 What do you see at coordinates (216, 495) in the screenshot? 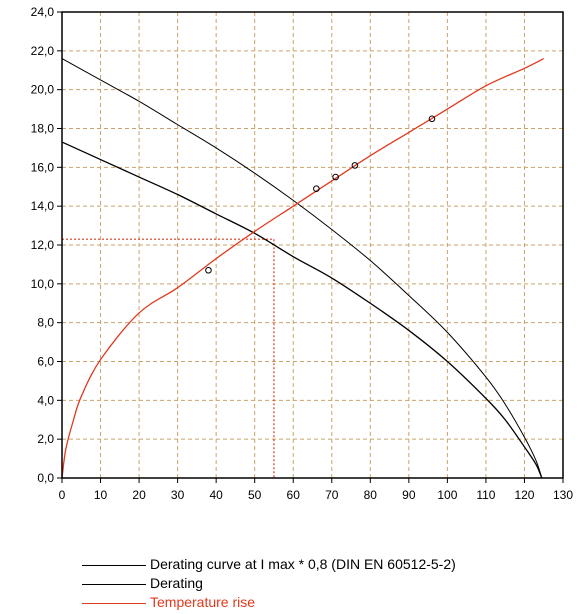
I see `x-tick-label: 40` at bounding box center [216, 495].